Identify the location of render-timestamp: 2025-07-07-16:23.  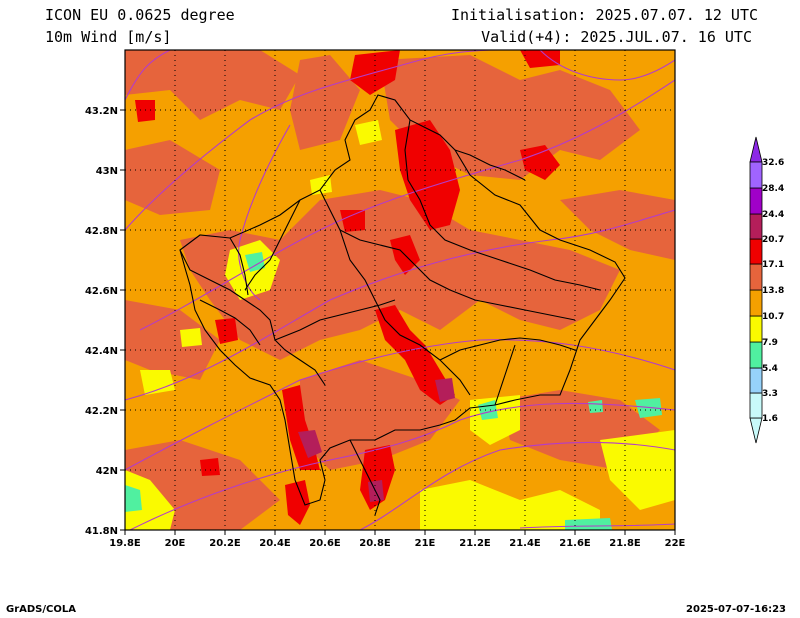
(736, 609).